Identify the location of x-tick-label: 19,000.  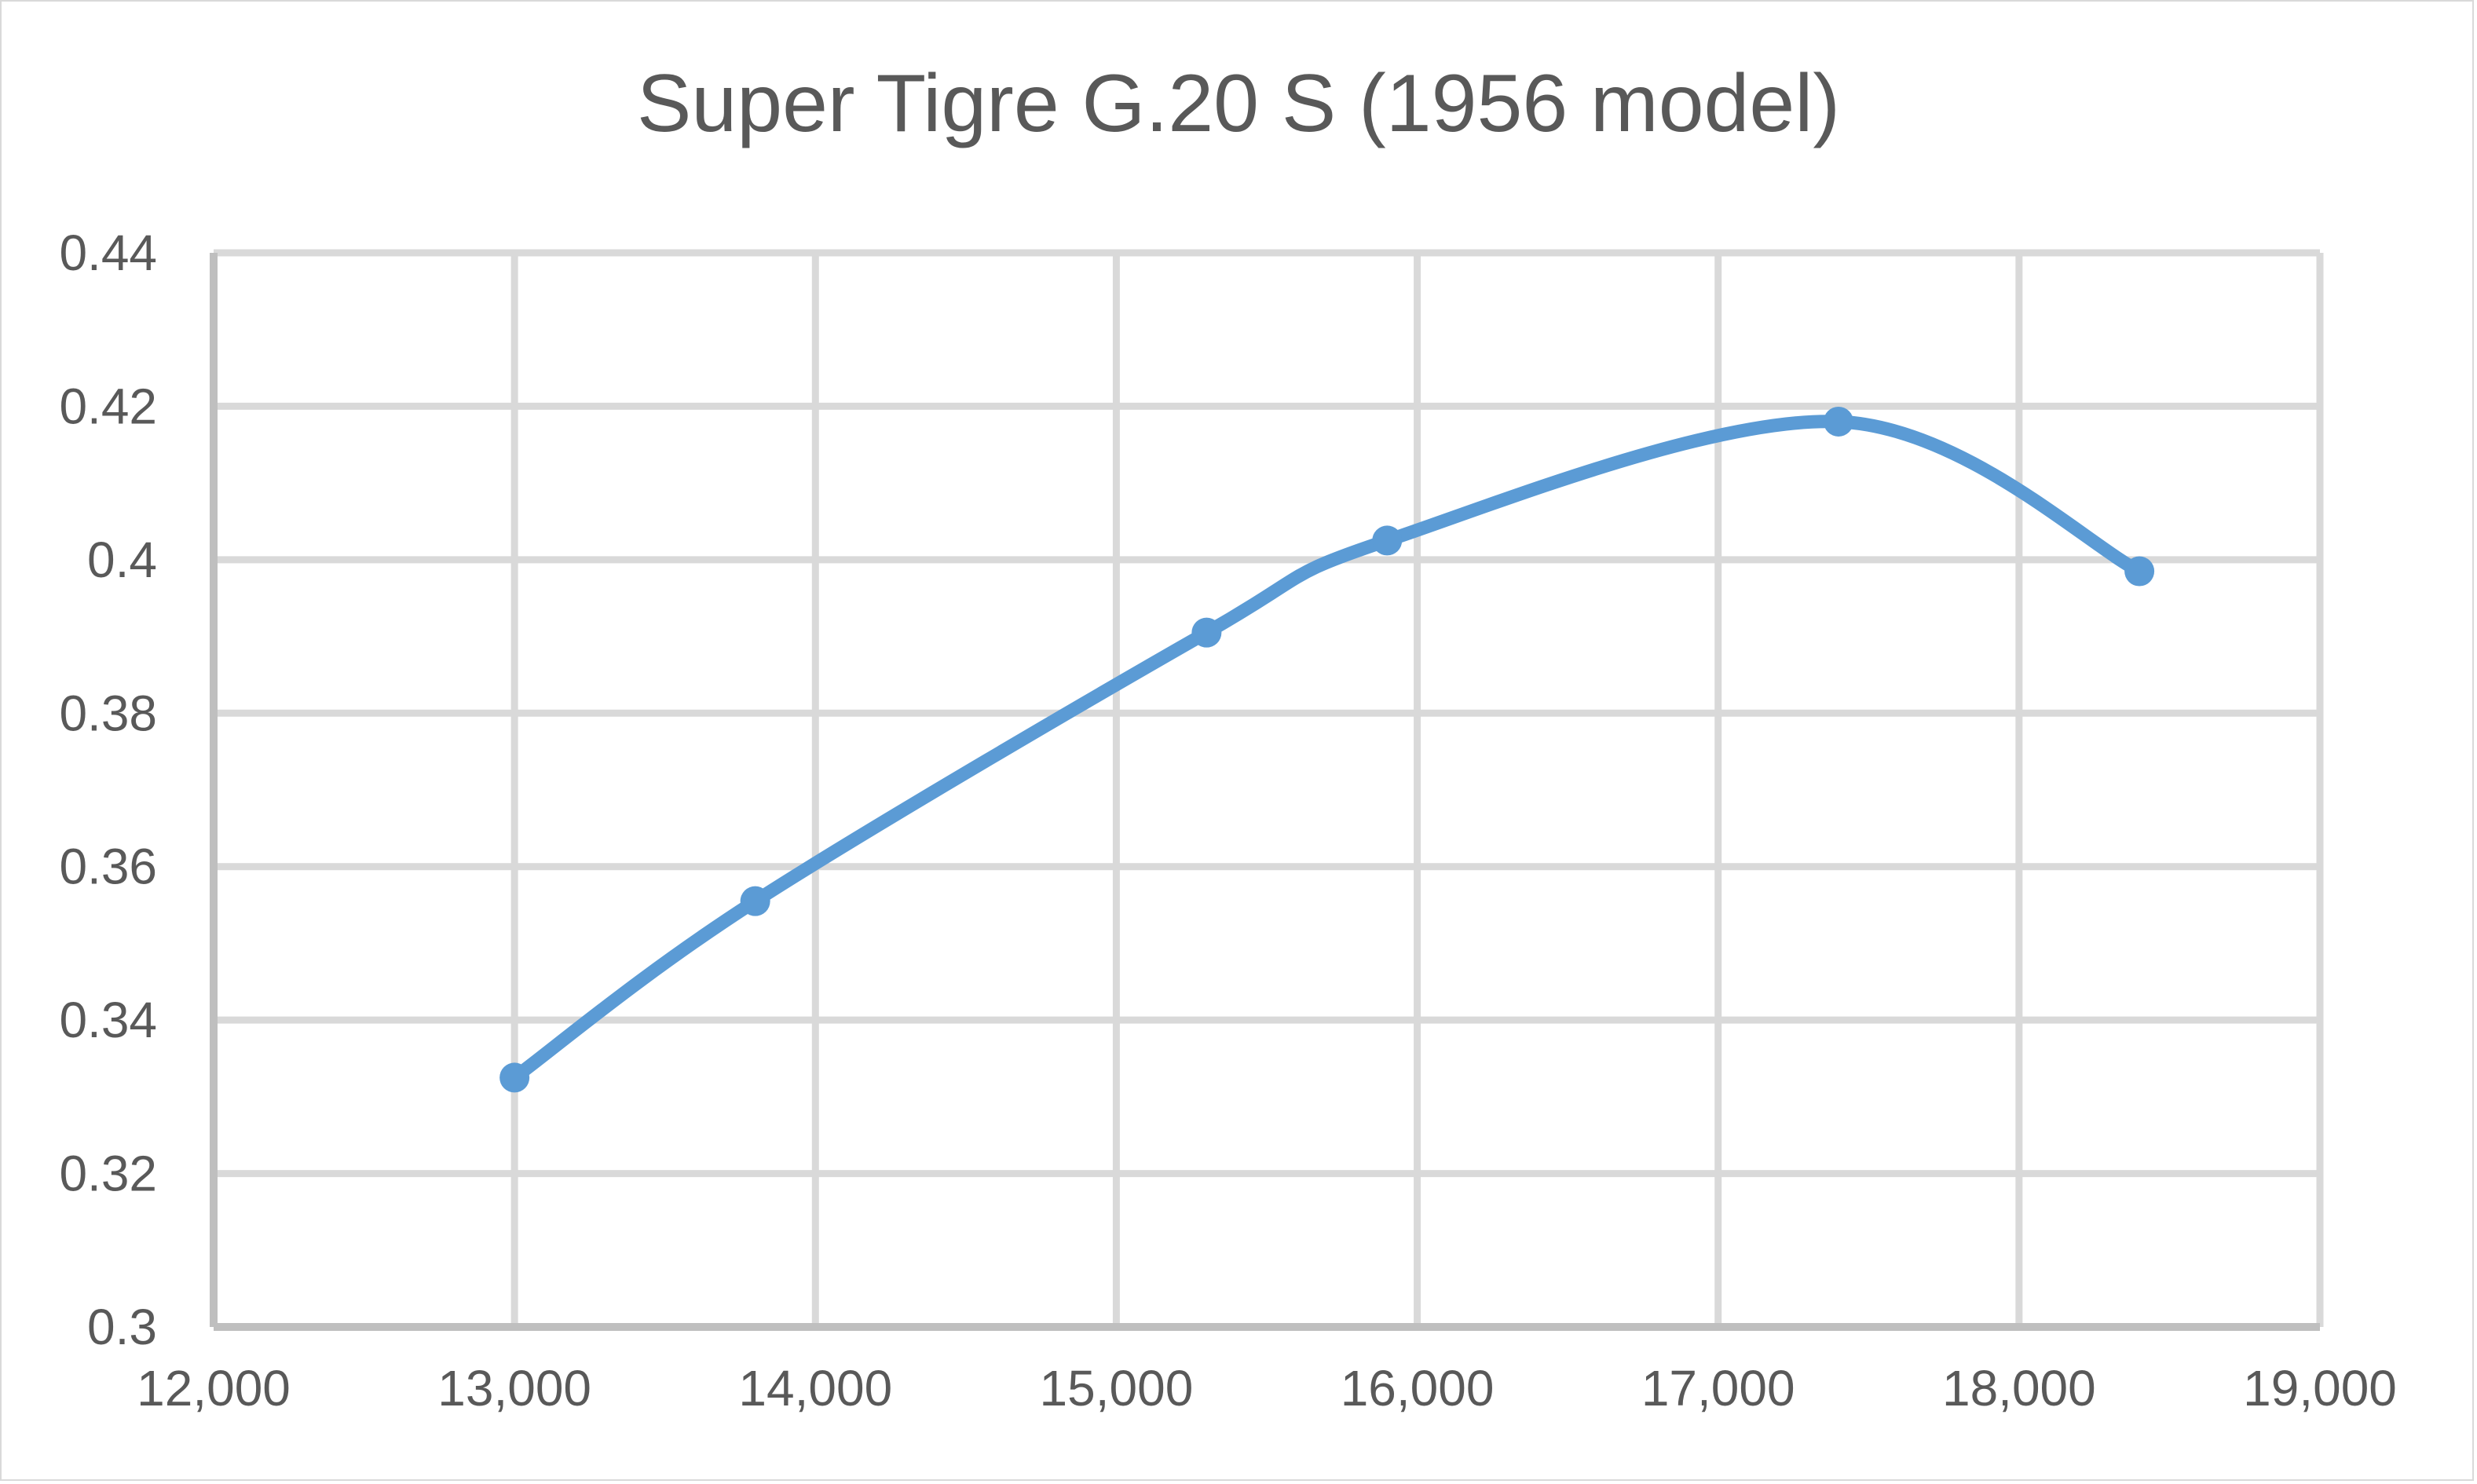
(2320, 1388).